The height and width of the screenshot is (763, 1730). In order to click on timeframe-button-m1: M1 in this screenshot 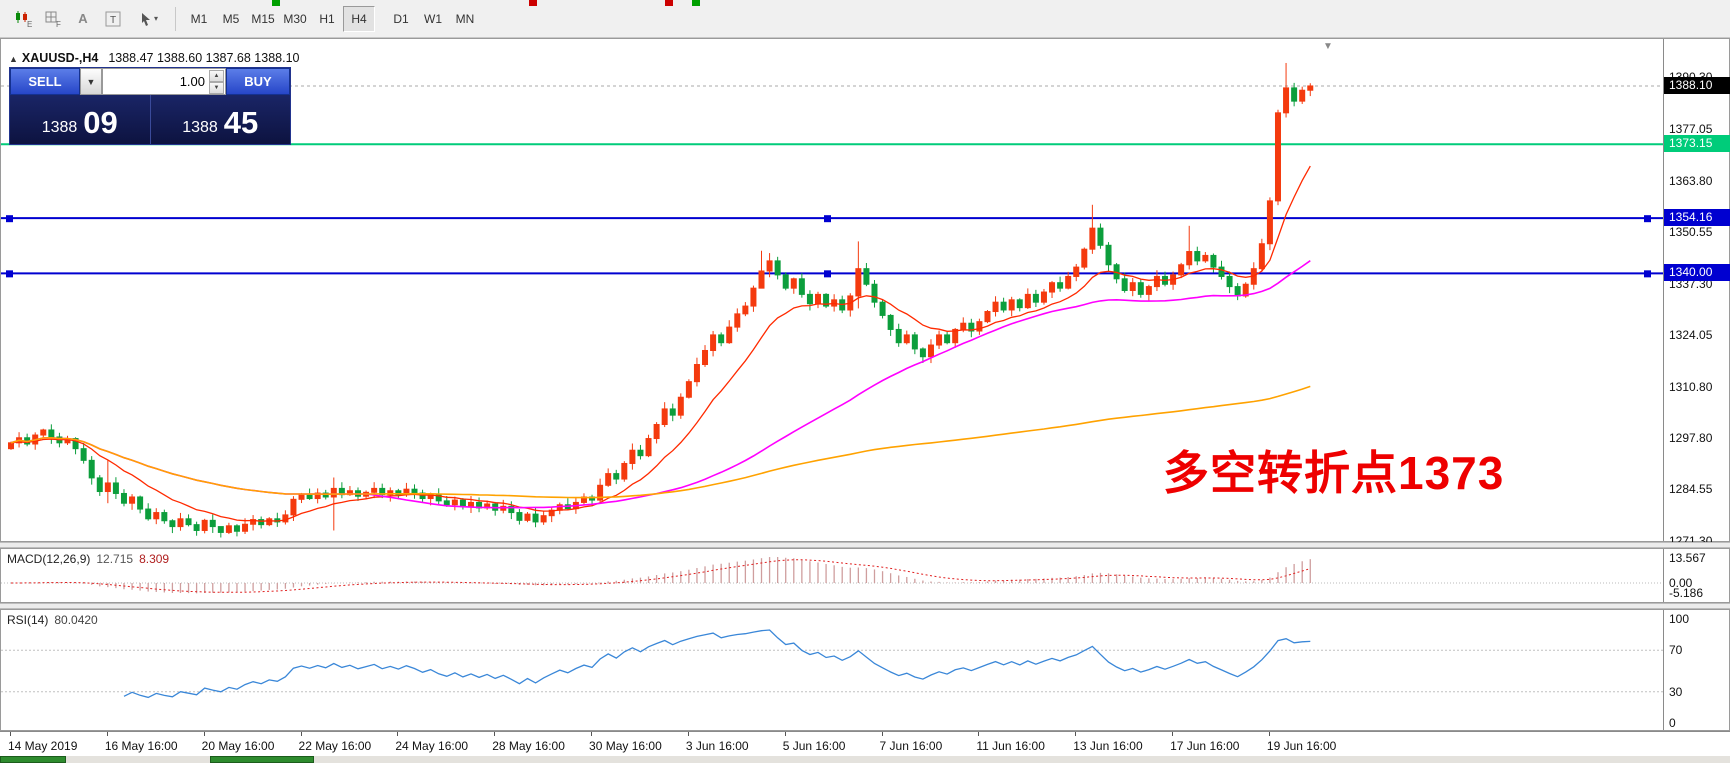, I will do `click(199, 19)`.